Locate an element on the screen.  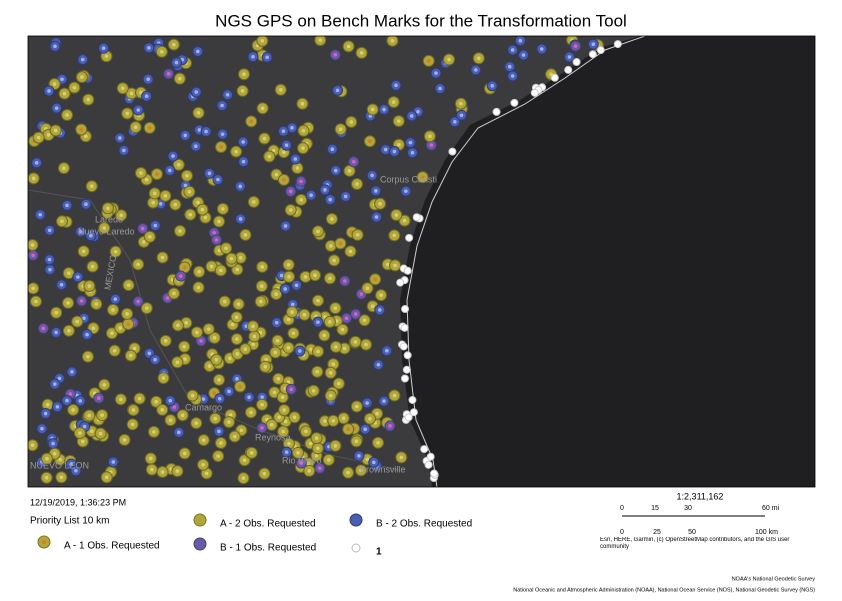
scale-ratio: 1:2,311,162 is located at coordinates (700, 496).